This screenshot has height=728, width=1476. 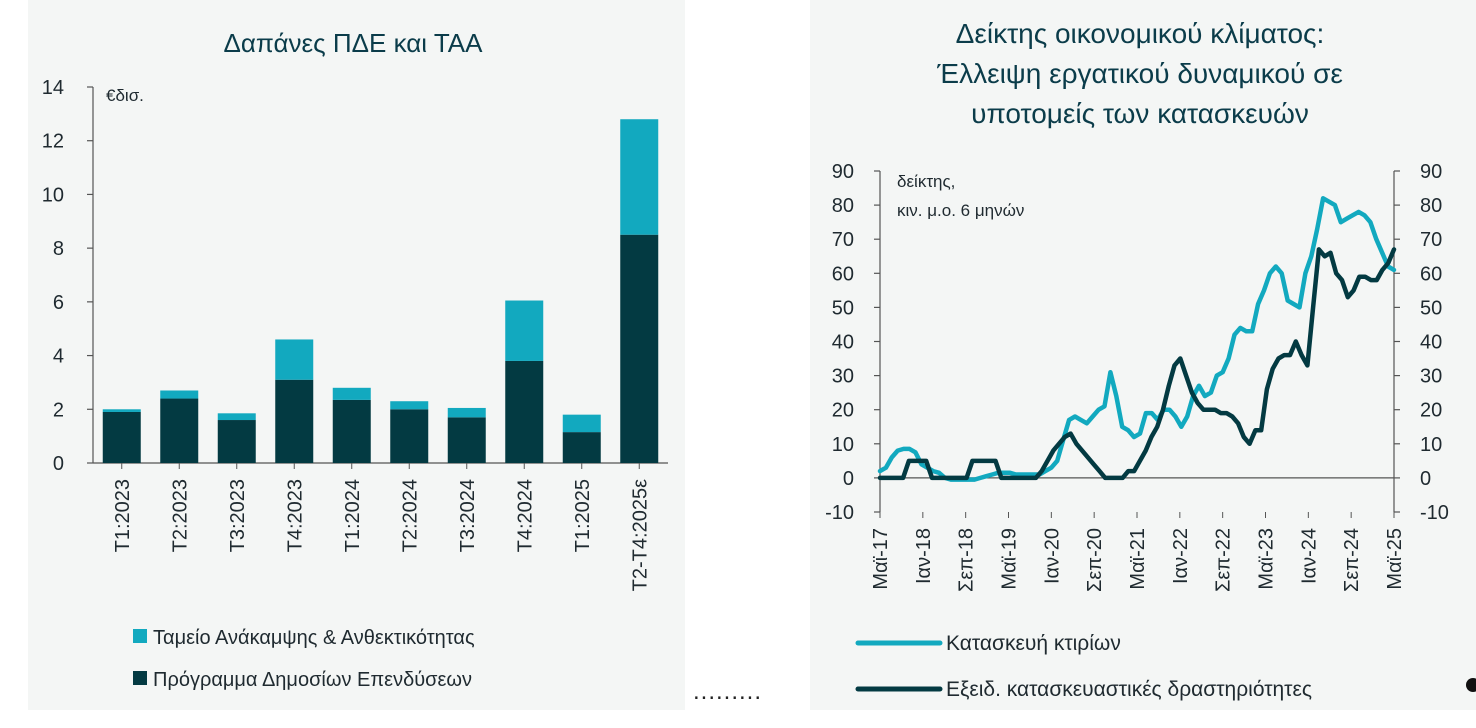 I want to click on right-right-y-tick-label: -10, so click(x=1434, y=513).